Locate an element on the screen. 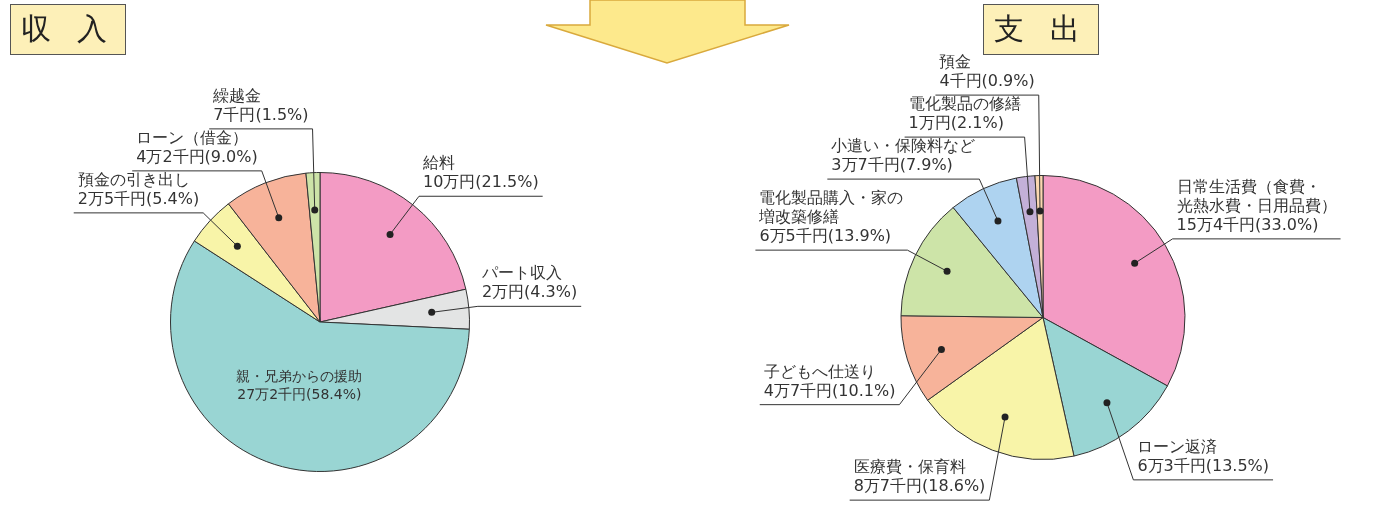  slice-label: 電化製品購入・家の増改築修繕 is located at coordinates (831, 207).